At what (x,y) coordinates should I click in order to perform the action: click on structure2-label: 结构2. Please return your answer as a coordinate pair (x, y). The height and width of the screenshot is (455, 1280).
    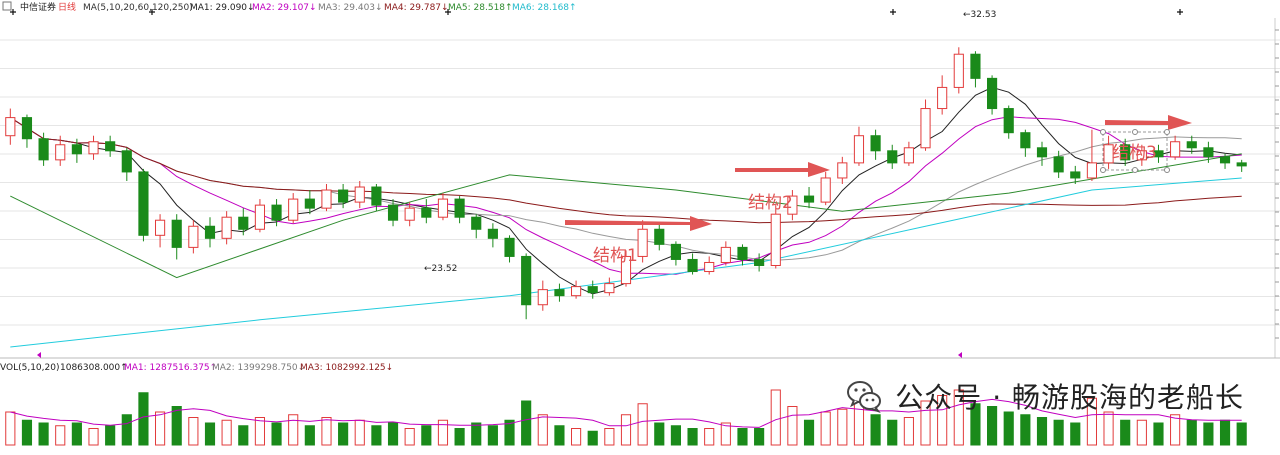
    Looking at the image, I should click on (770, 203).